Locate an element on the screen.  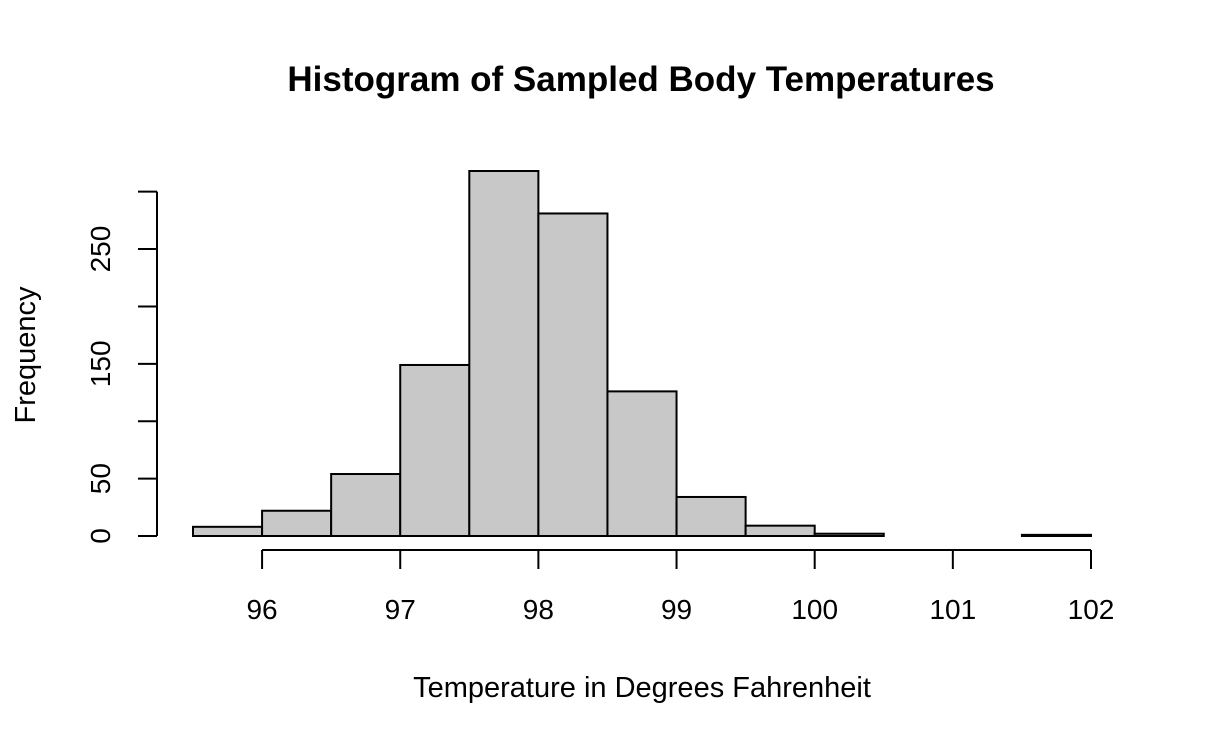
x-tick-label: 96 is located at coordinates (261, 609).